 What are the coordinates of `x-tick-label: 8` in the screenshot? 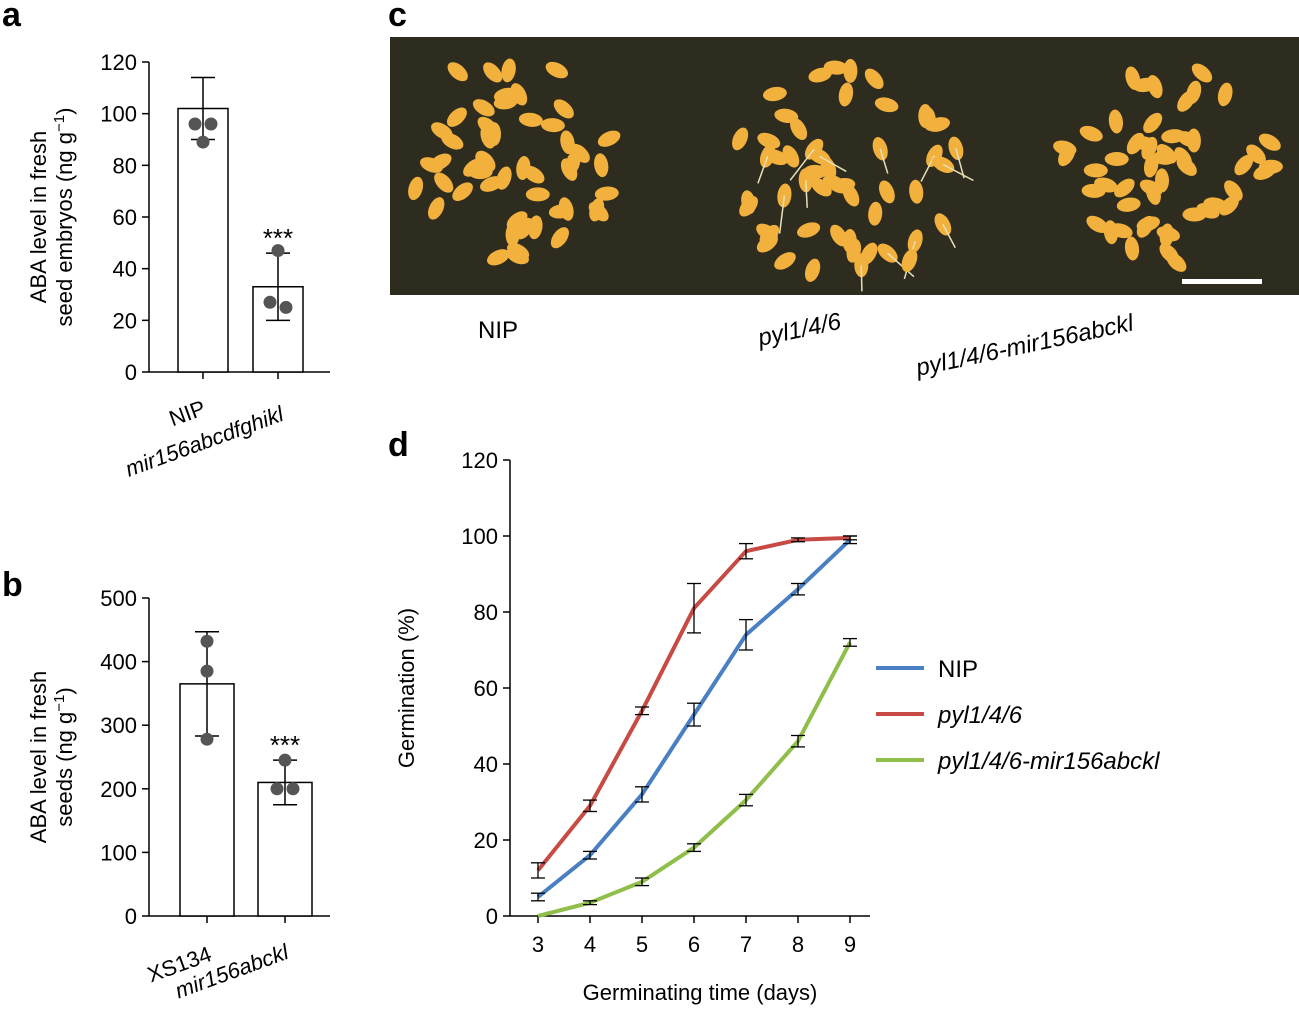 It's located at (798, 944).